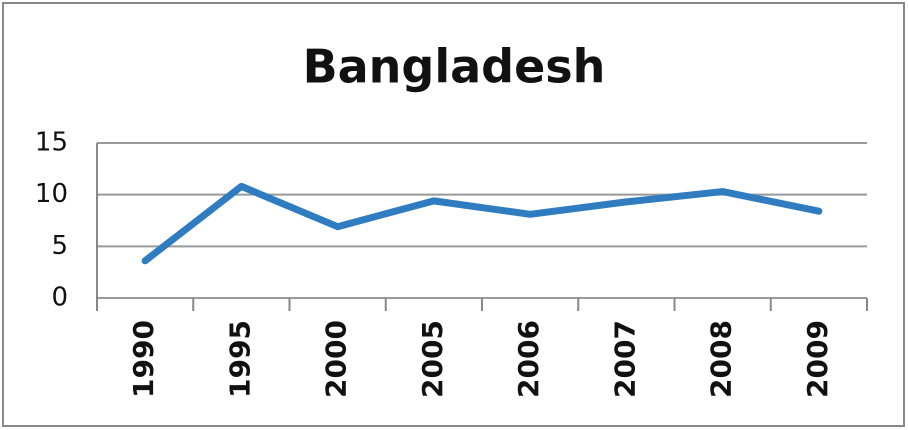  Describe the element at coordinates (817, 359) in the screenshot. I see `x-tick-label: 2009` at that location.